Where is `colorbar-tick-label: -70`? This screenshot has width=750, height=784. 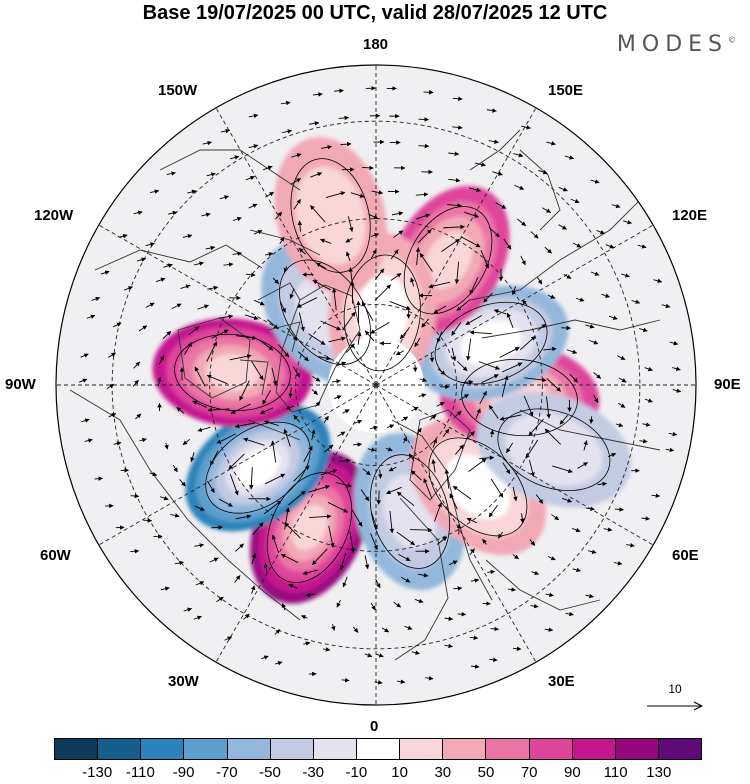 colorbar-tick-label: -70 is located at coordinates (227, 772).